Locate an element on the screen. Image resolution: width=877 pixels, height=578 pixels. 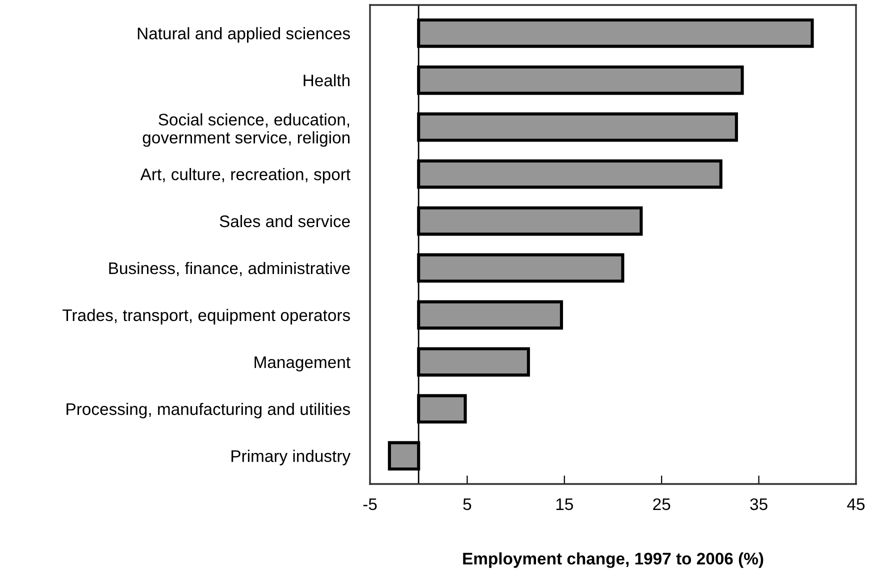
y-tick-label: Health is located at coordinates (327, 80).